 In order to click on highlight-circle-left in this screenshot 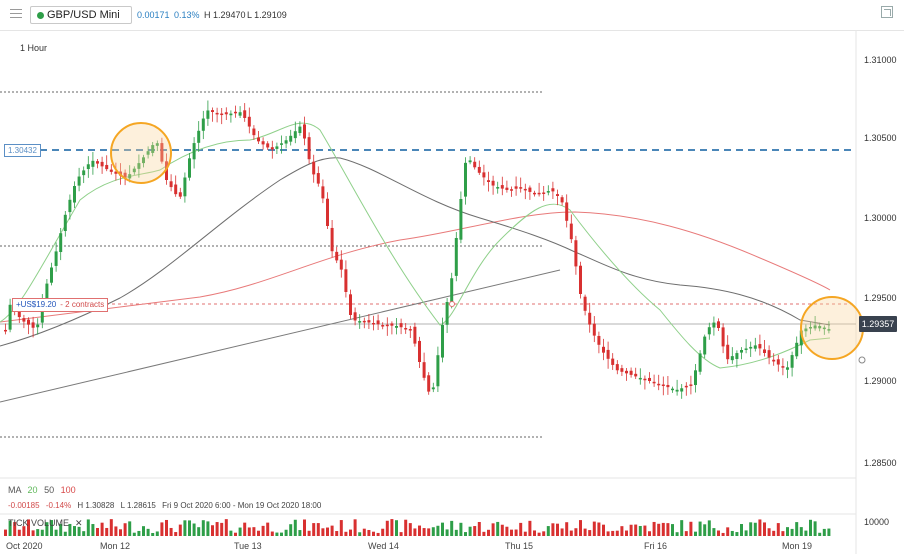, I will do `click(141, 153)`.